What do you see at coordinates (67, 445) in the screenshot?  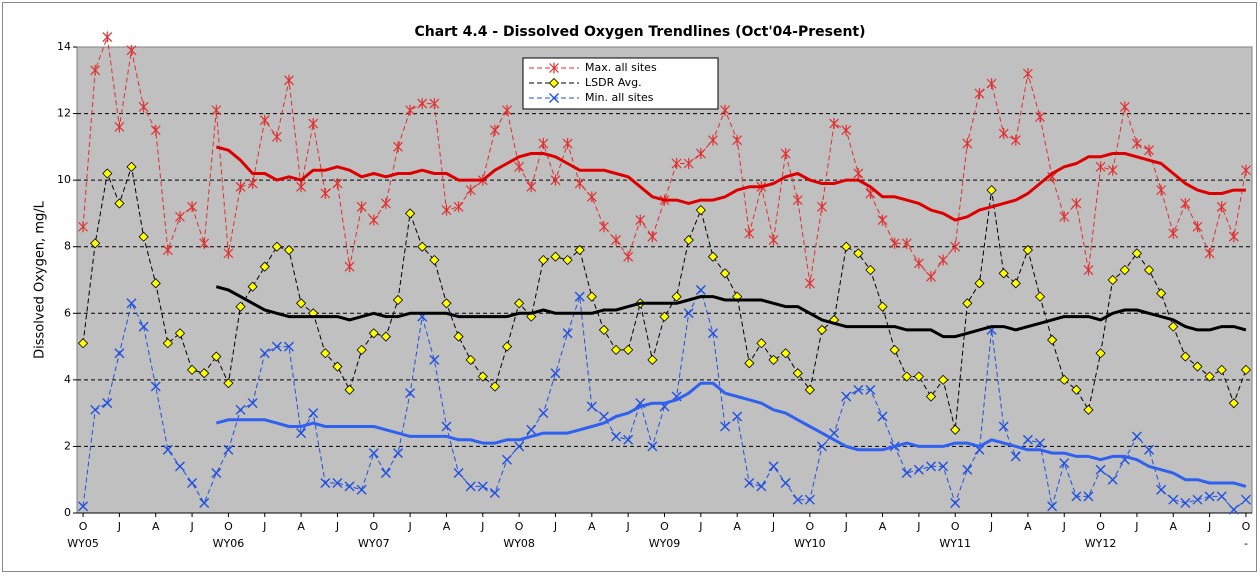 I see `y-tick-label: 2` at bounding box center [67, 445].